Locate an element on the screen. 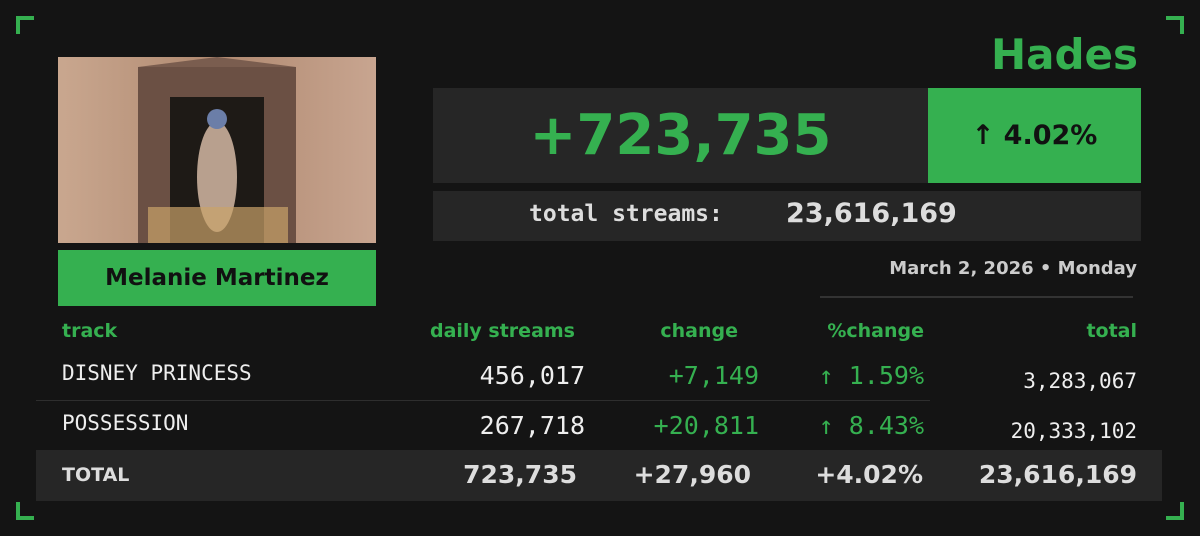  total-row-bg is located at coordinates (599, 475).